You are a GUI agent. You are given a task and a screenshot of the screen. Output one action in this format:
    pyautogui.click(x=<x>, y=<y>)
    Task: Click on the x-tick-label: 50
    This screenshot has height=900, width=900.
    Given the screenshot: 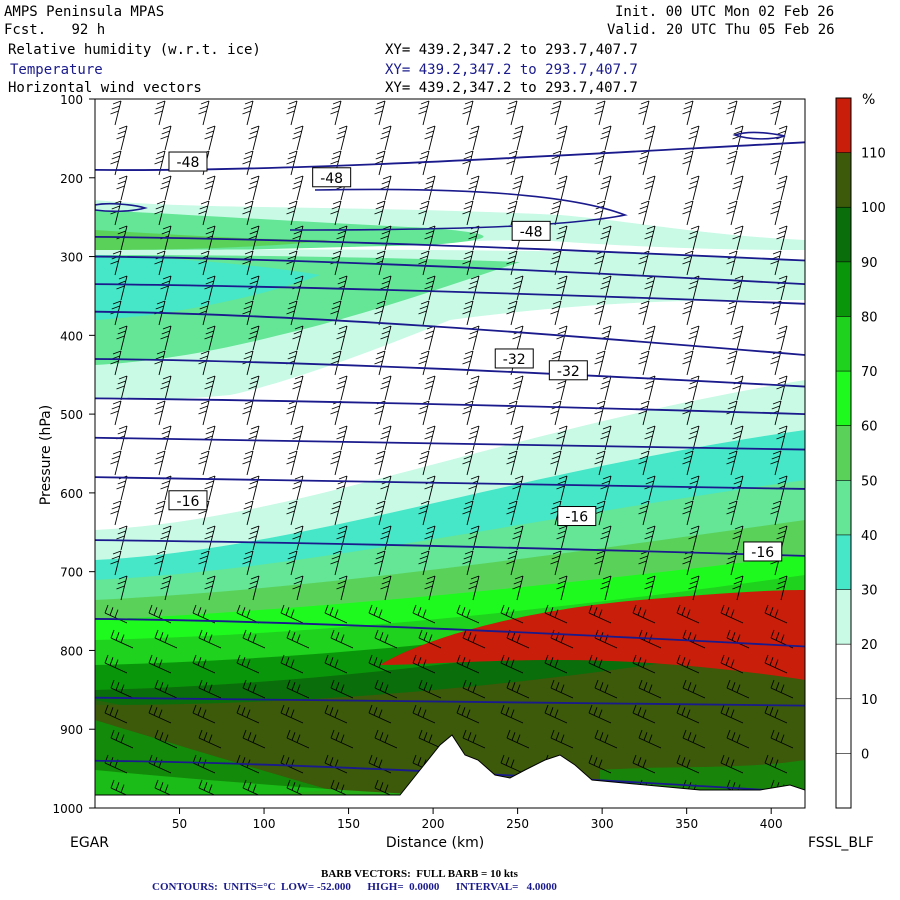 What is the action you would take?
    pyautogui.click(x=179, y=824)
    